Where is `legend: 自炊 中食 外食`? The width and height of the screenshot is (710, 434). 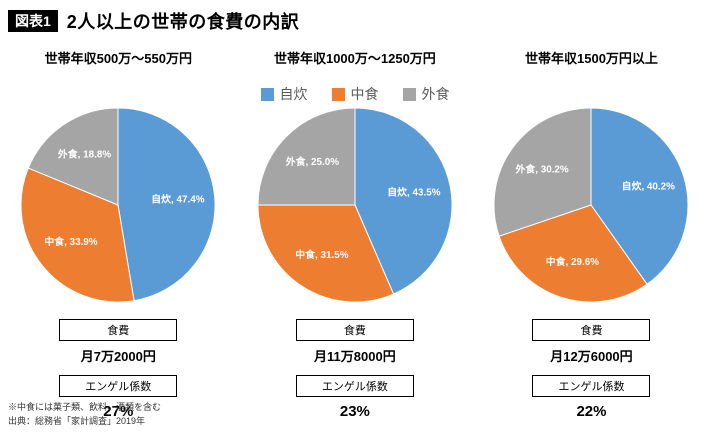 legend: 自炊 中食 外食 is located at coordinates (355, 94).